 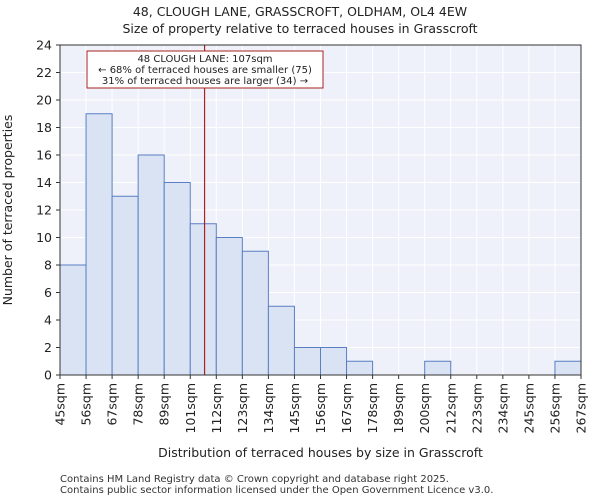 I want to click on bar-78sqm, so click(x=151, y=265).